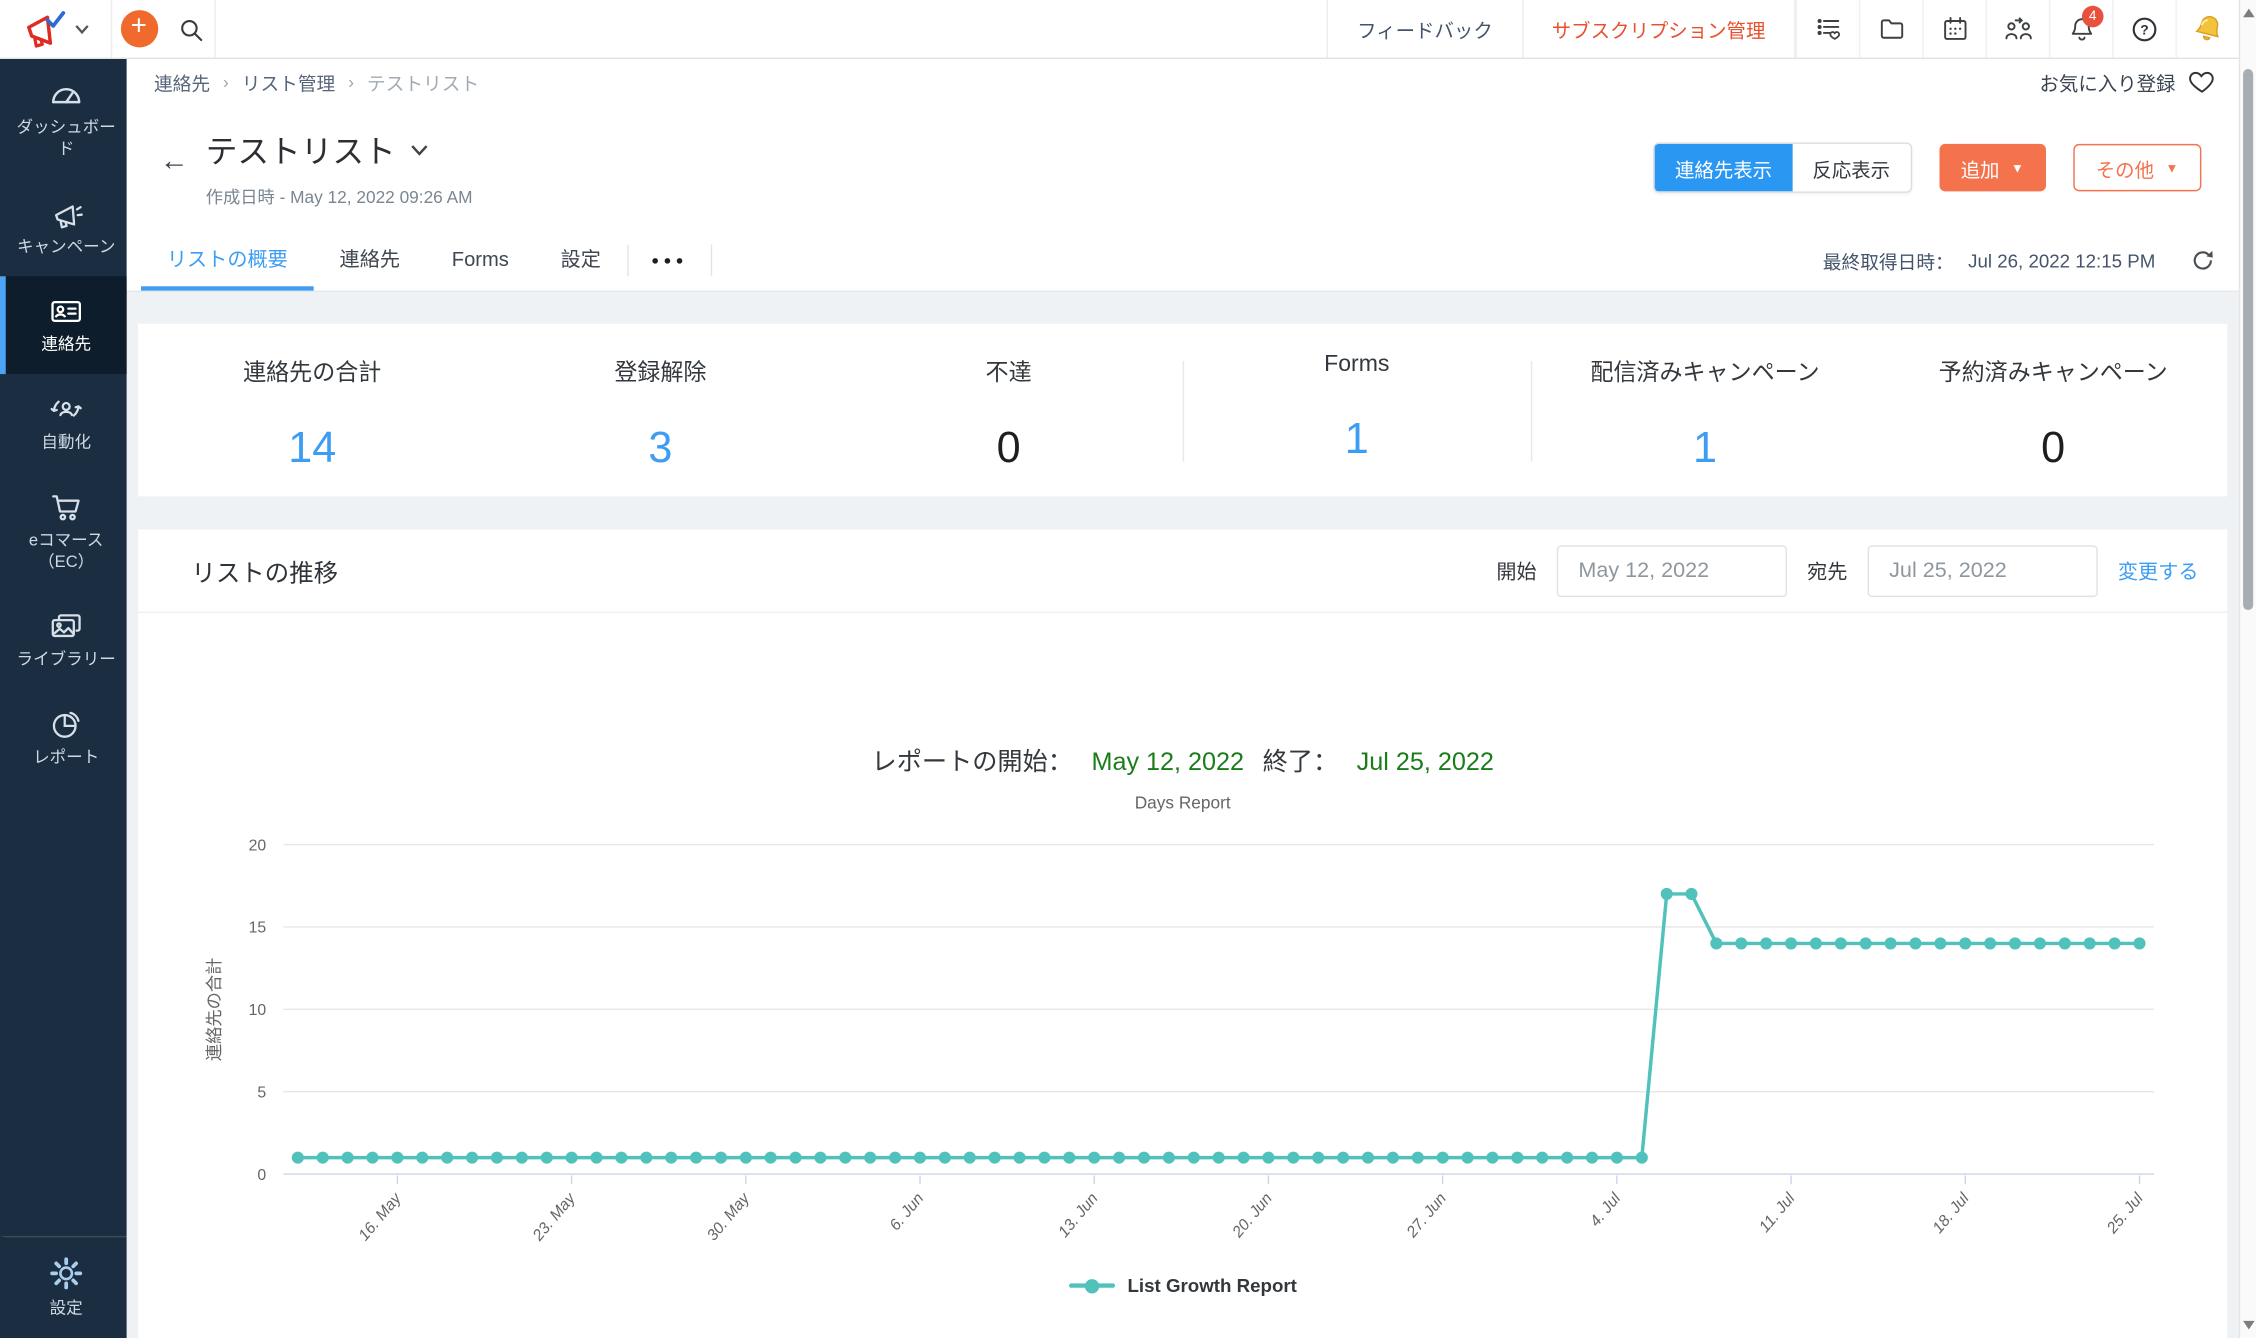  Describe the element at coordinates (2017, 29) in the screenshot. I see `user-transfer-button` at that location.